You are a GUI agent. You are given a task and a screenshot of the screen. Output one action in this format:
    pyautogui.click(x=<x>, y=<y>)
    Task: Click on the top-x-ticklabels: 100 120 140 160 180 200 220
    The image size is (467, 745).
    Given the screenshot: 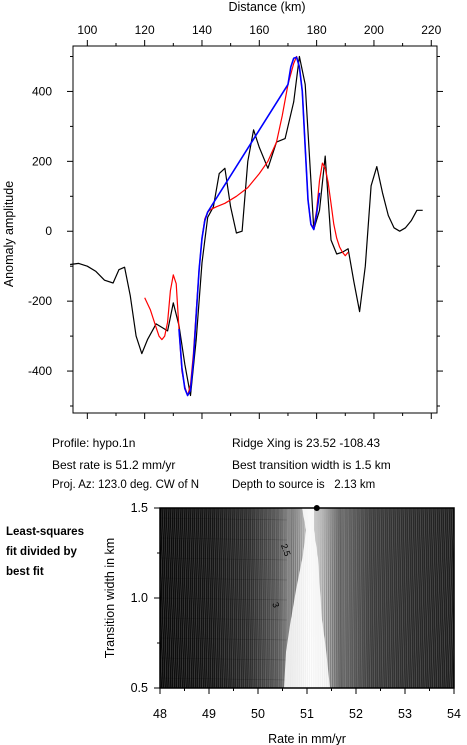 What is the action you would take?
    pyautogui.click(x=259, y=30)
    